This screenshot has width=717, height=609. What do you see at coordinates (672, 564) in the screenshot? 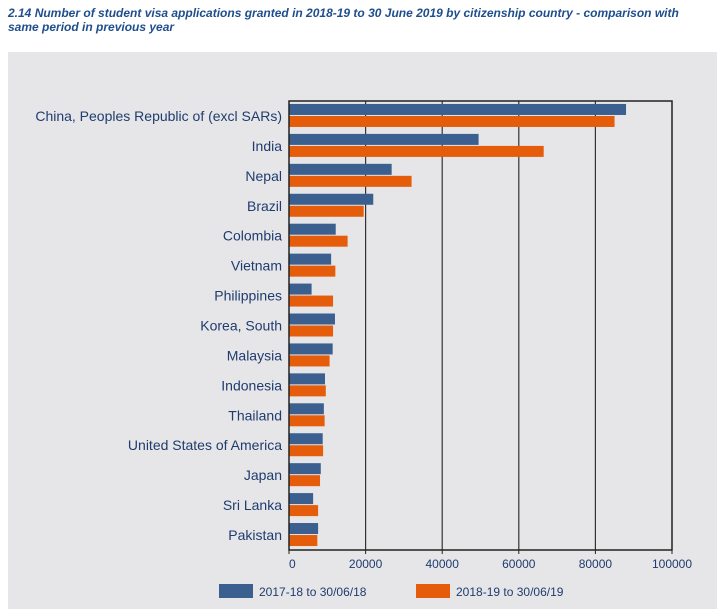
I see `x-tick-label: 100000` at bounding box center [672, 564].